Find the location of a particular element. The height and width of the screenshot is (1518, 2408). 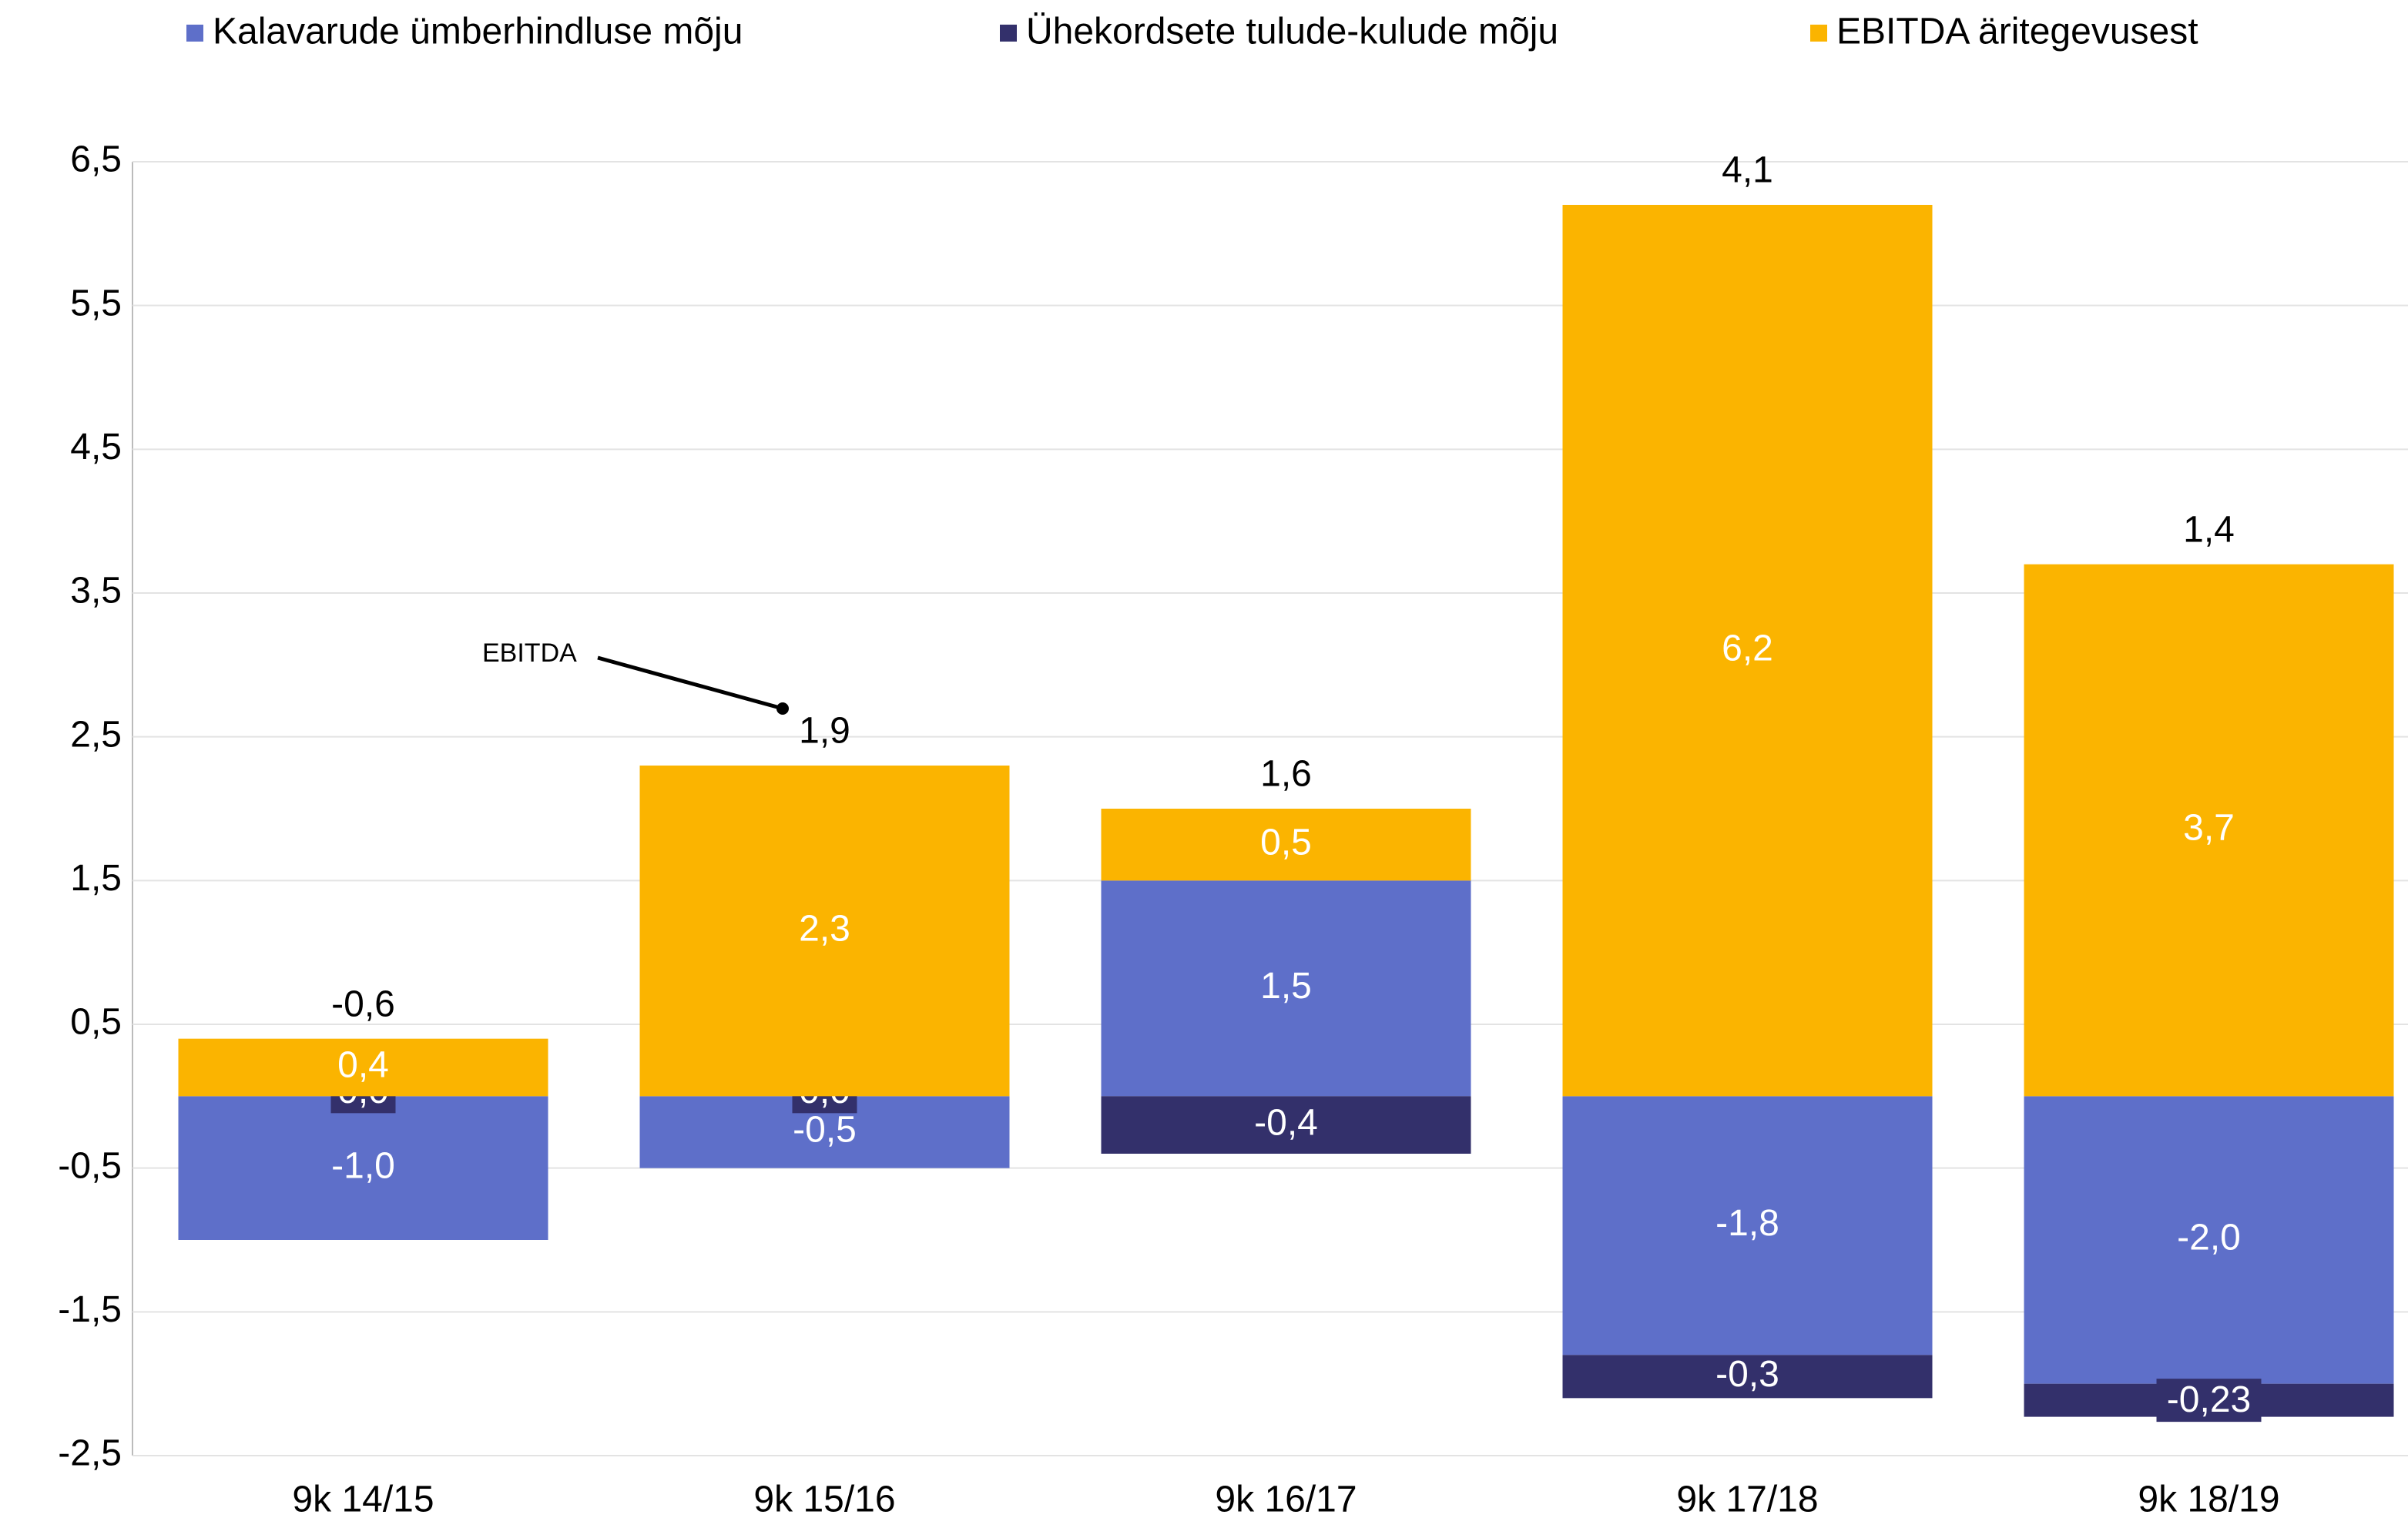

y-tick-label: -1,5 is located at coordinates (90, 1309).